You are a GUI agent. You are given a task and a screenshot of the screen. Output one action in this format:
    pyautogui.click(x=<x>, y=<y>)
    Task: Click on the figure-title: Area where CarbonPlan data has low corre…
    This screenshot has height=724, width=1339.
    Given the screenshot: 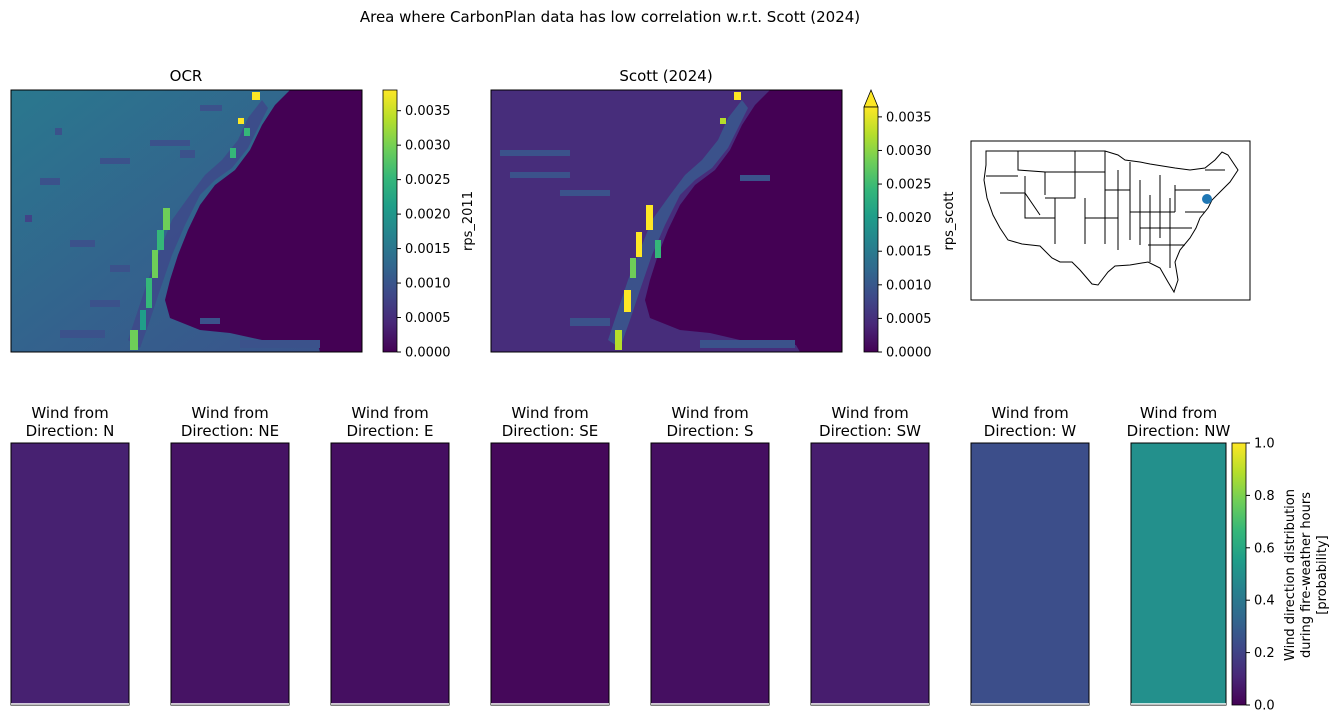 What is the action you would take?
    pyautogui.click(x=610, y=17)
    